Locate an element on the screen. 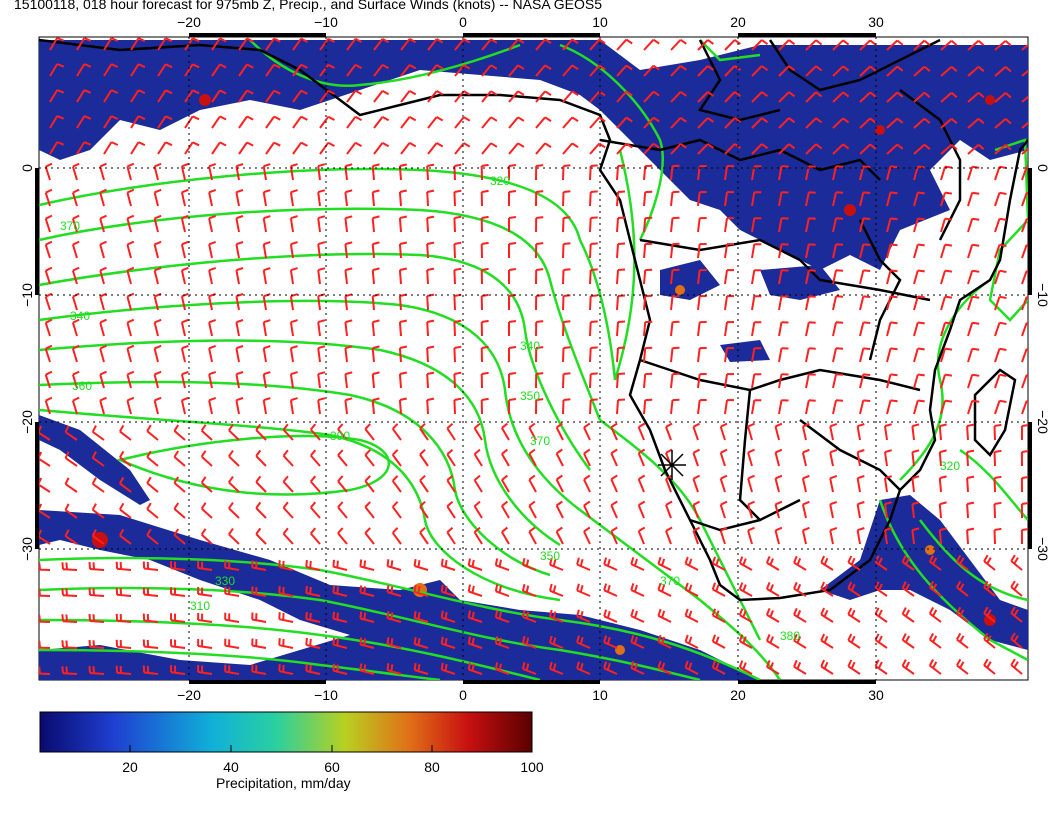 This screenshot has height=816, width=1056. svg-text: 10 is located at coordinates (600, 22).